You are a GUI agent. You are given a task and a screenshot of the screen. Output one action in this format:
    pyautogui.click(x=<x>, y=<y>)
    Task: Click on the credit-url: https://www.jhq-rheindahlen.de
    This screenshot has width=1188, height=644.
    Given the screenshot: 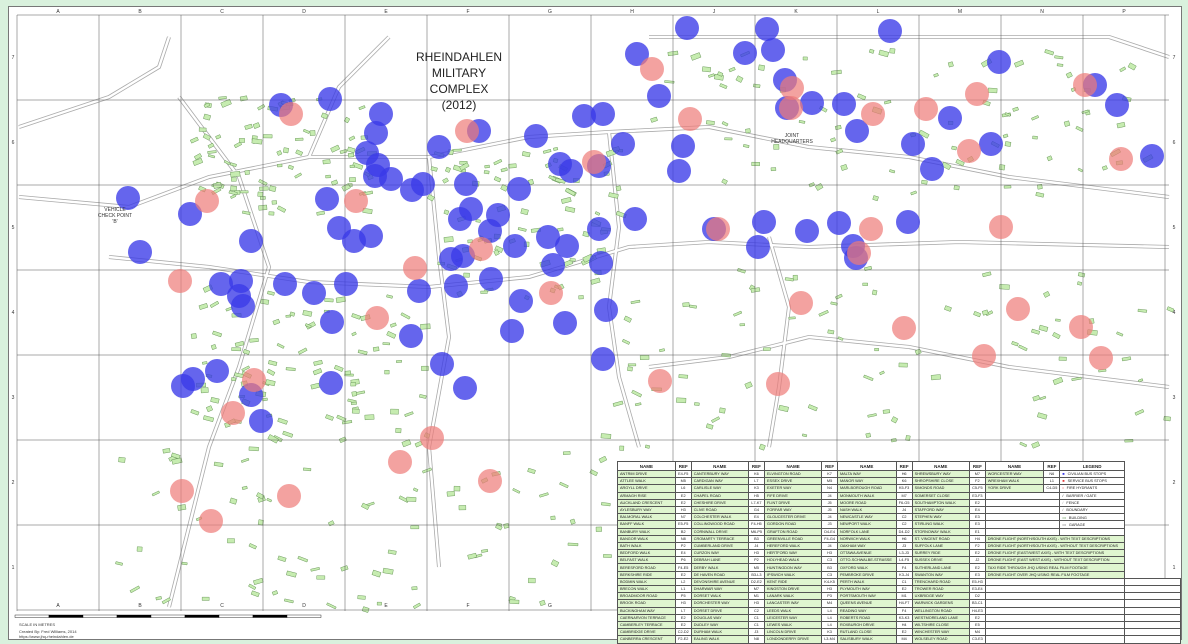 What is the action you would take?
    pyautogui.click(x=46, y=636)
    